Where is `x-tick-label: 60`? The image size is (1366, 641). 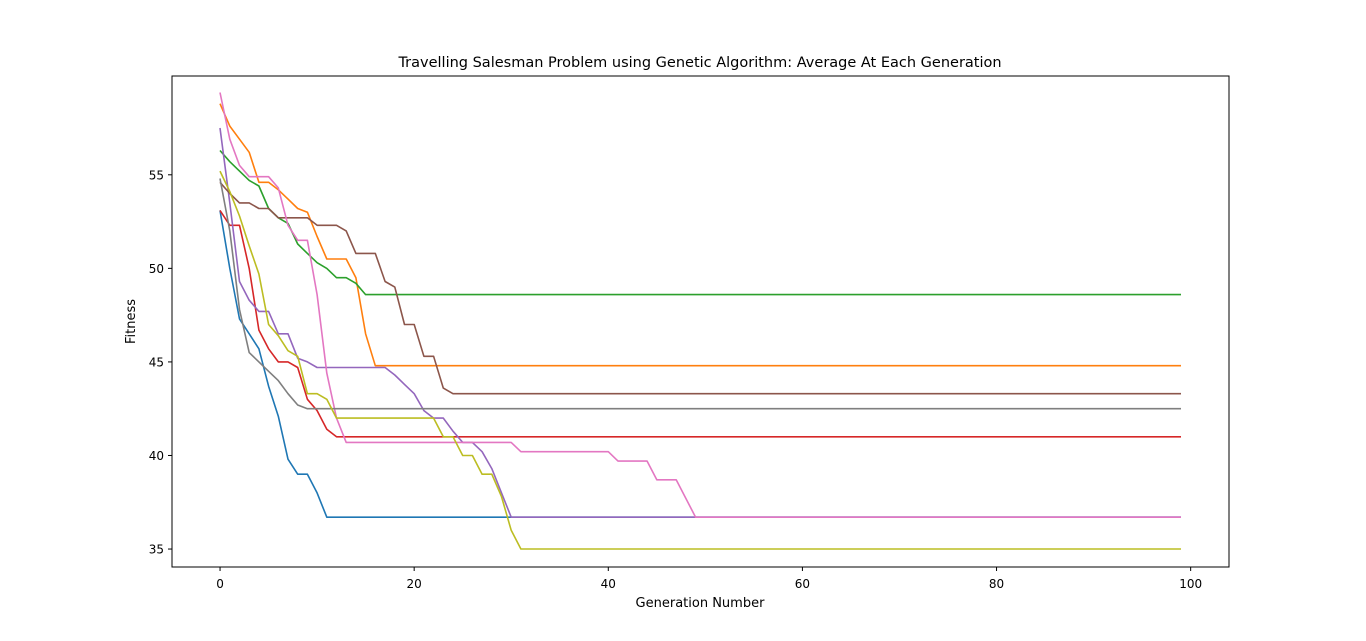
x-tick-label: 60 is located at coordinates (802, 584).